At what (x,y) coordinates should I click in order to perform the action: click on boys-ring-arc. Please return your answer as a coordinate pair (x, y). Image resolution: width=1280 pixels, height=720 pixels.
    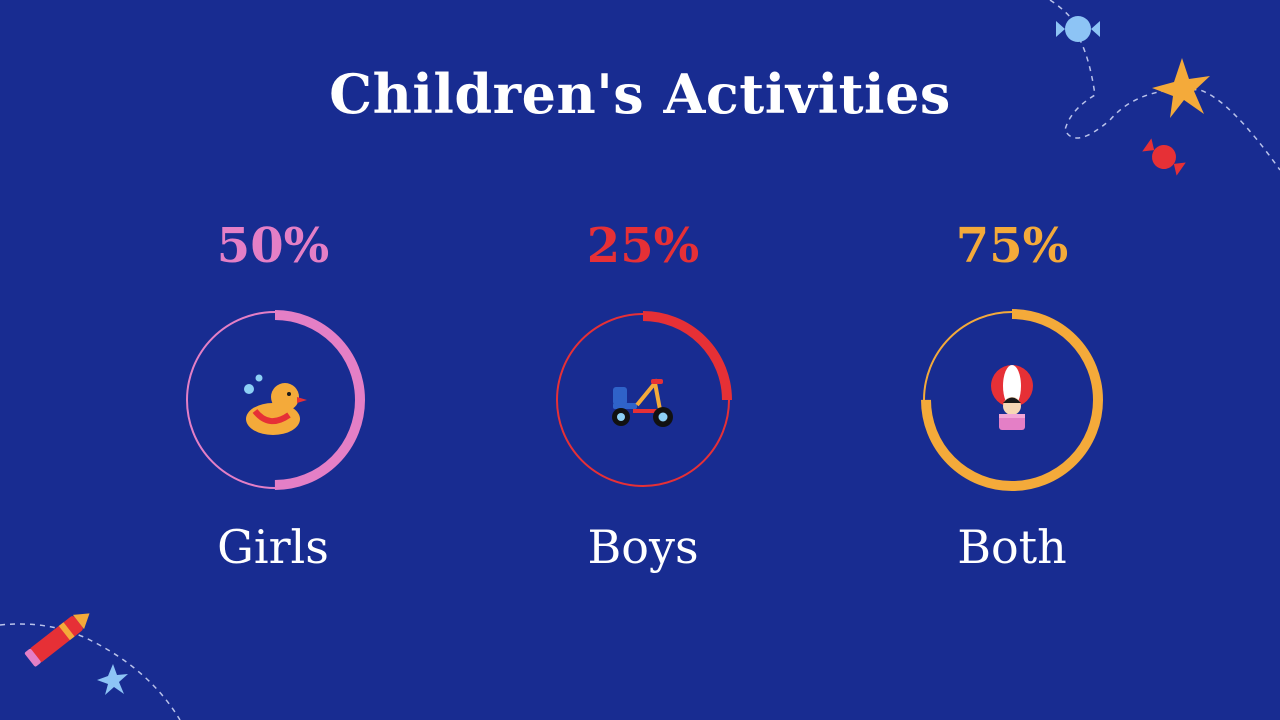
    Looking at the image, I should click on (643, 400).